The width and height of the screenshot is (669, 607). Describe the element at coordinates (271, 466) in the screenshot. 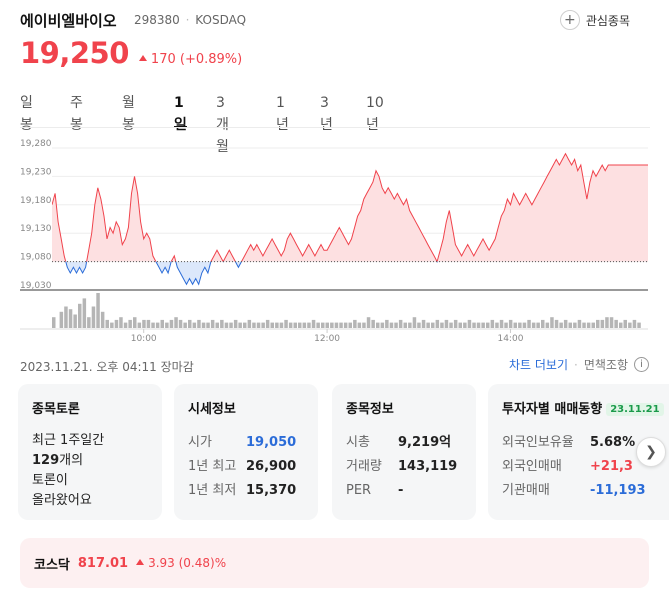

I see `quote-high-value: 26,900` at that location.